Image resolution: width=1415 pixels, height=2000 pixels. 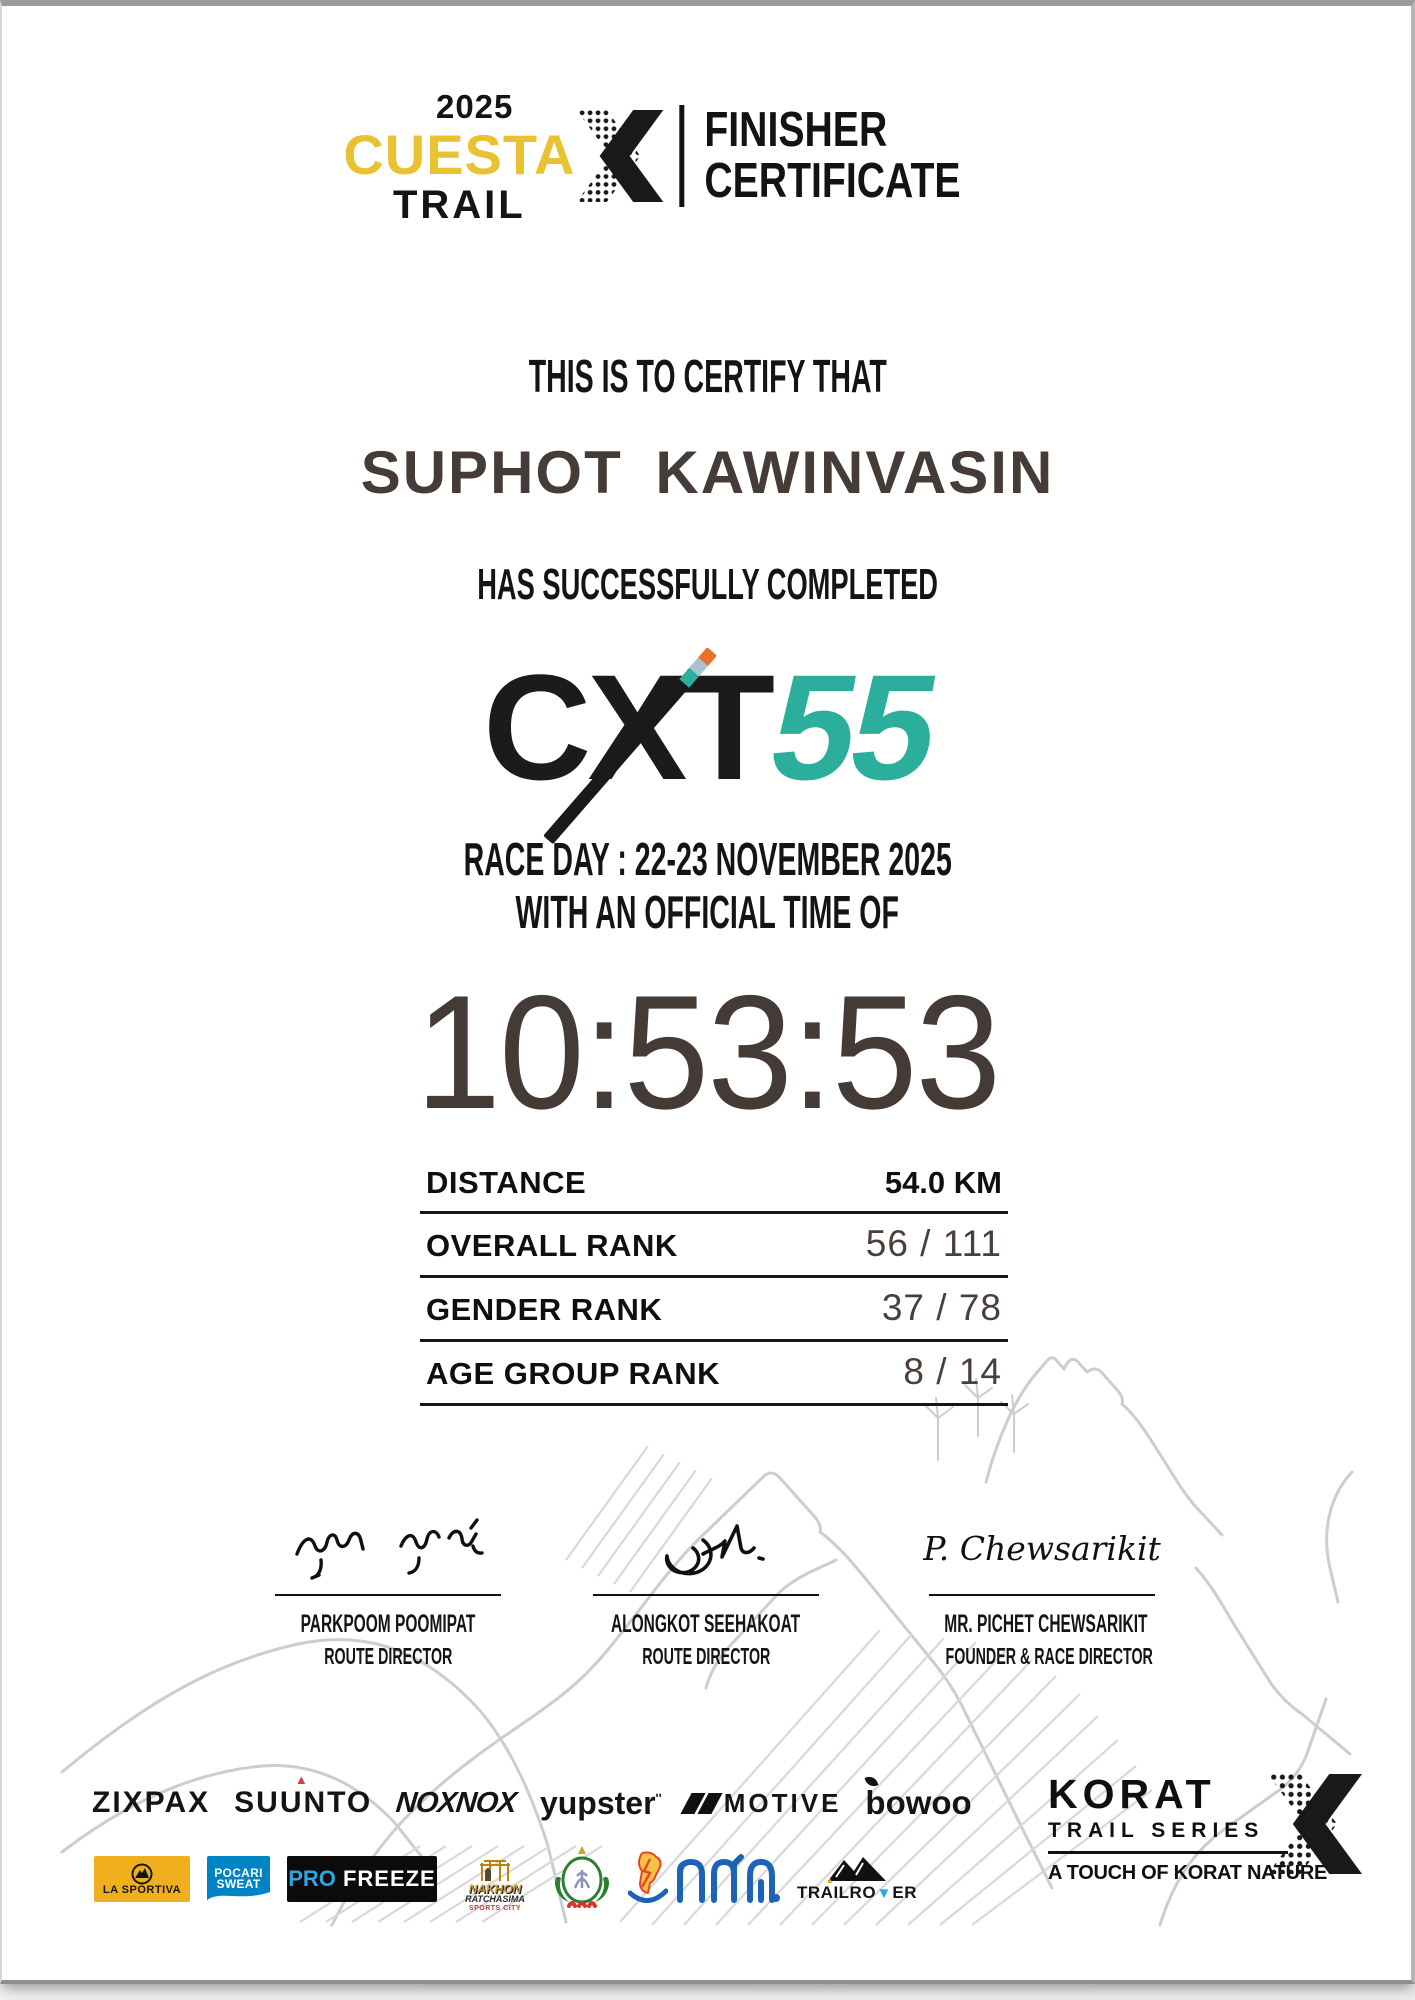 I want to click on cuesta-trail-logo: 2025 CUESTA TRAIL, so click(x=459, y=156).